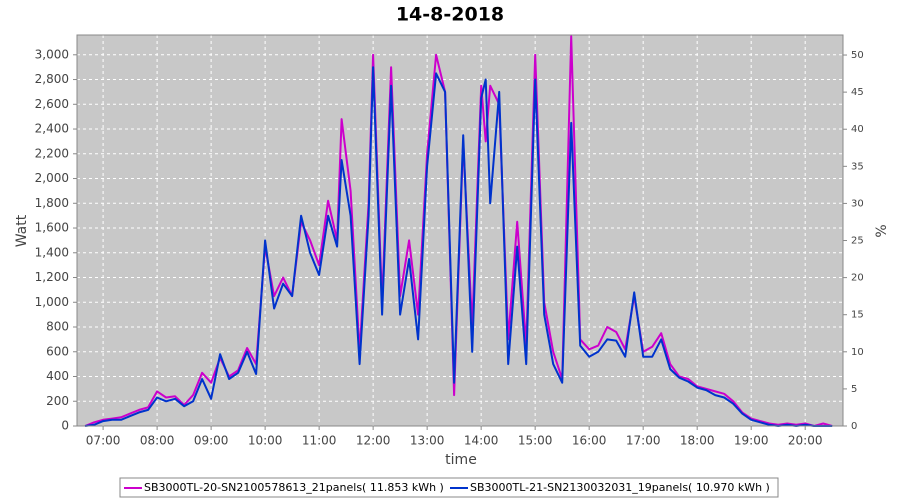  I want to click on y-tick-label: 200, so click(57, 401).